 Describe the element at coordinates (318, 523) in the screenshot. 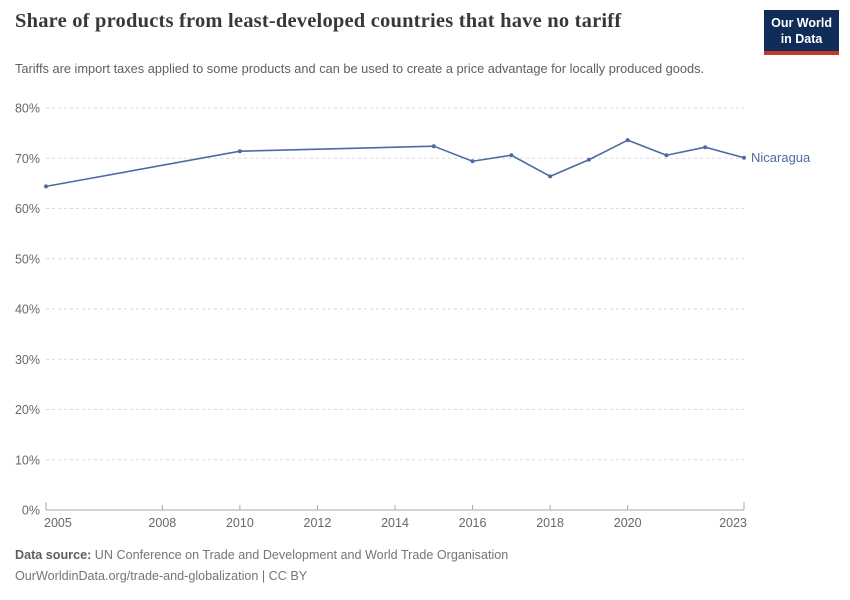

I see `x-tick-label: 2012` at that location.